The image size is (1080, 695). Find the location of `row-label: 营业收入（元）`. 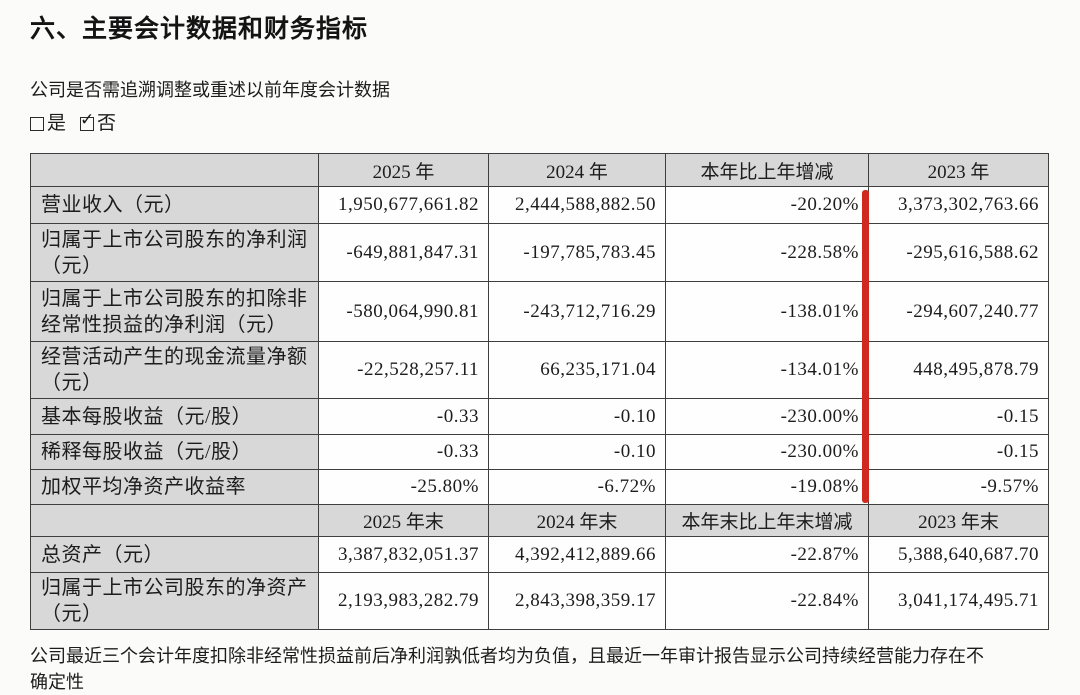

row-label: 营业收入（元） is located at coordinates (174, 205).